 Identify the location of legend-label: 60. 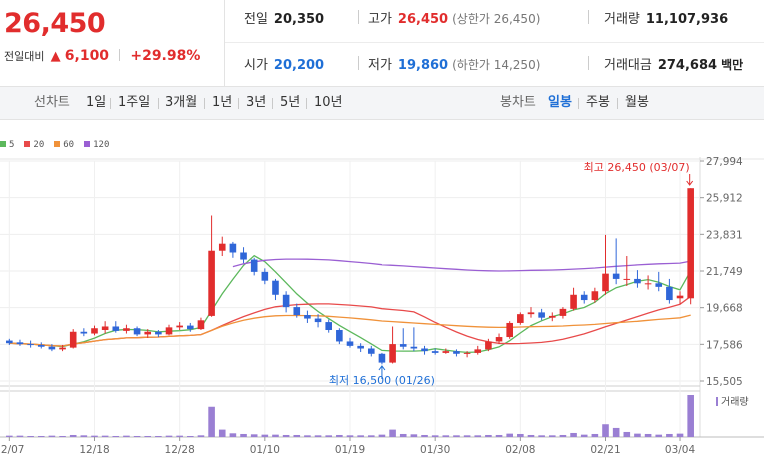
(69, 145).